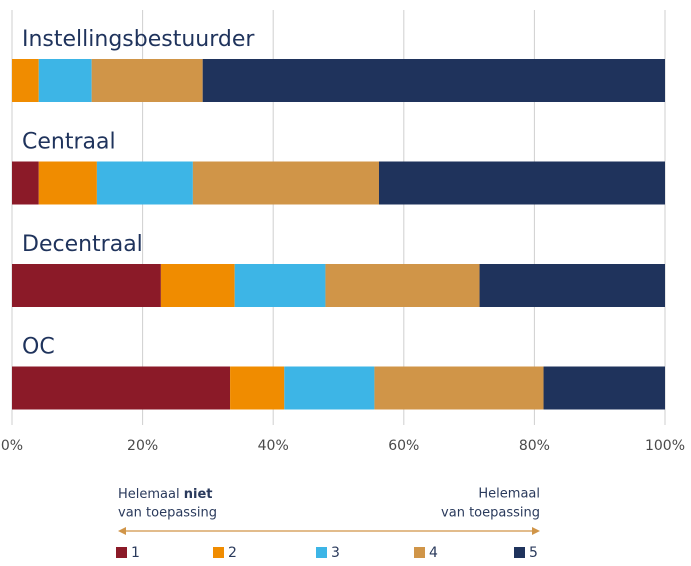 The height and width of the screenshot is (566, 691). What do you see at coordinates (69, 142) in the screenshot?
I see `category-label: Centraal` at bounding box center [69, 142].